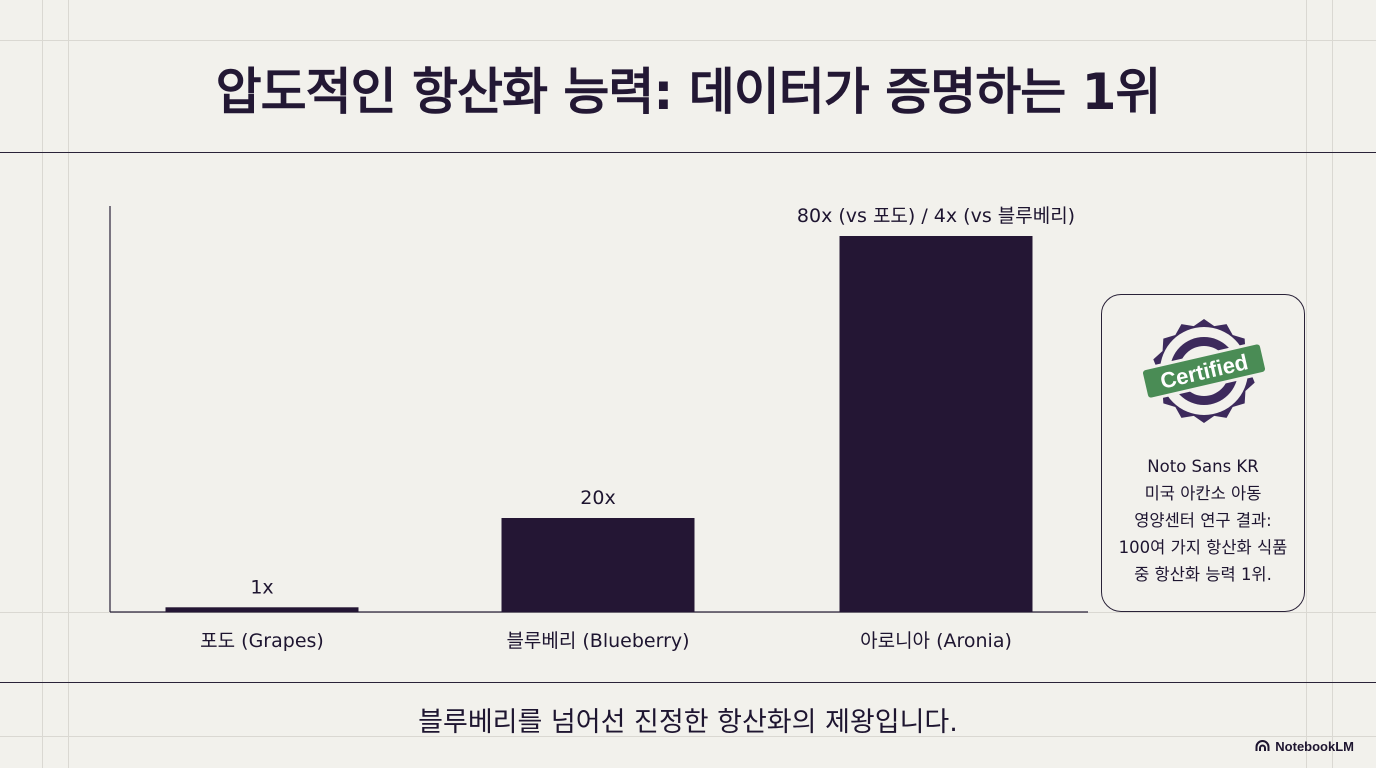 The width and height of the screenshot is (1376, 768). I want to click on footer-caption: 블루베리를 넘어선 진정한 항산화의 제왕입니다., so click(688, 722).